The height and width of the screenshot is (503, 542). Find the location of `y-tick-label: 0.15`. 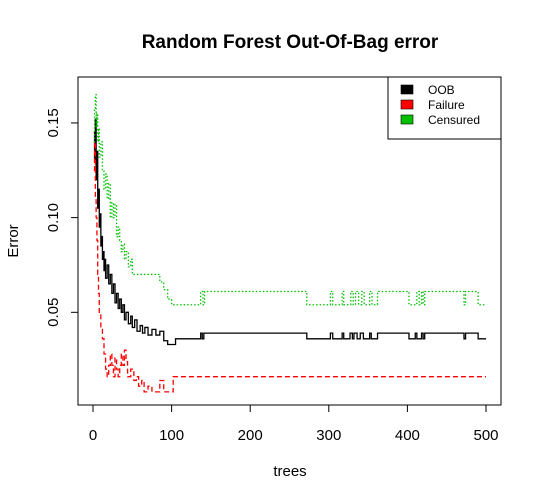

y-tick-label: 0.15 is located at coordinates (53, 122).